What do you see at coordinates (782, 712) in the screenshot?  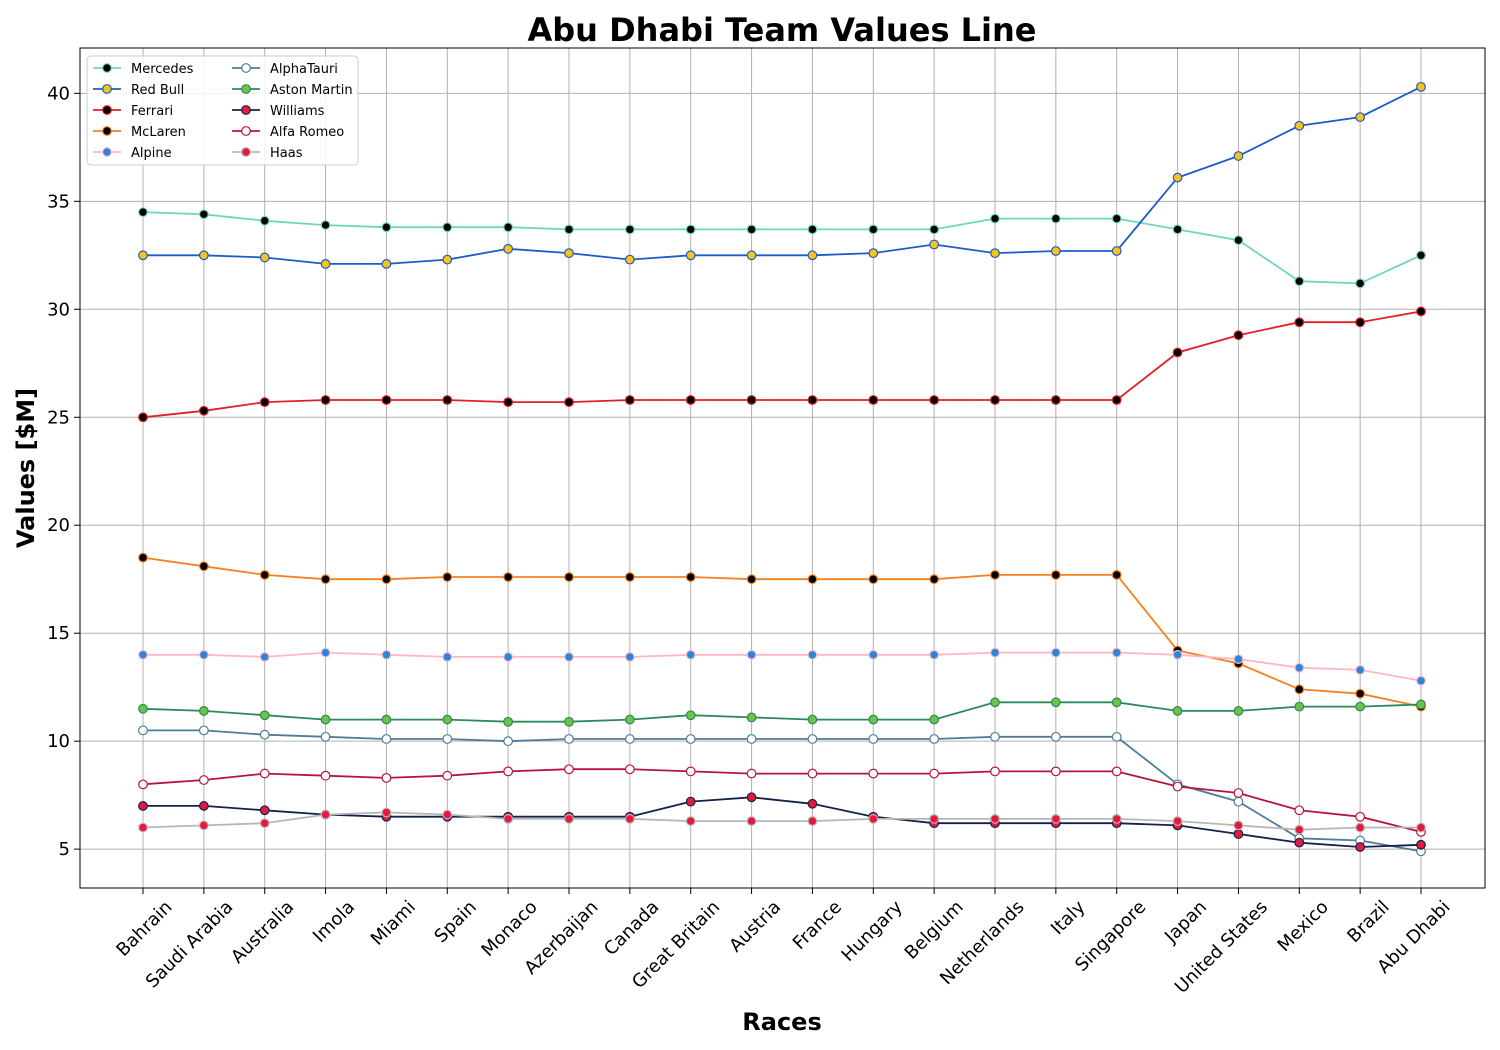 I see `series-aston-martin` at bounding box center [782, 712].